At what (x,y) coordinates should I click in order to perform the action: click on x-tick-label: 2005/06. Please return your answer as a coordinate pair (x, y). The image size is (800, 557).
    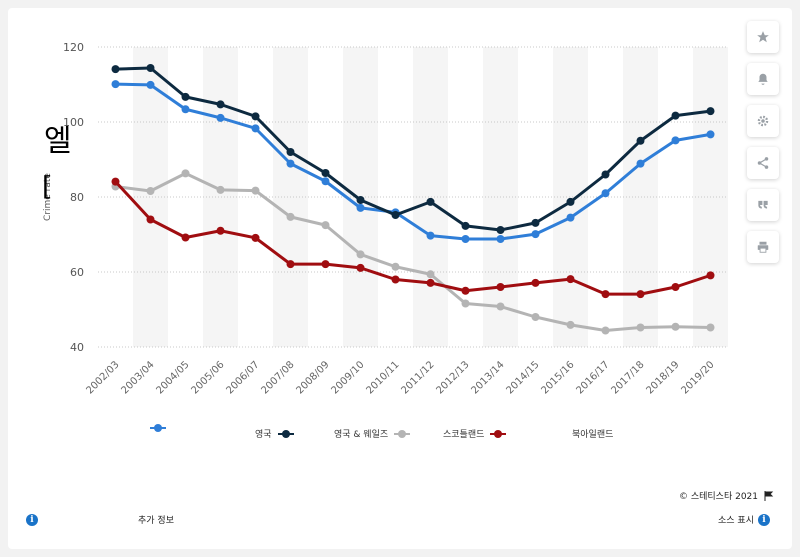
    Looking at the image, I should click on (207, 377).